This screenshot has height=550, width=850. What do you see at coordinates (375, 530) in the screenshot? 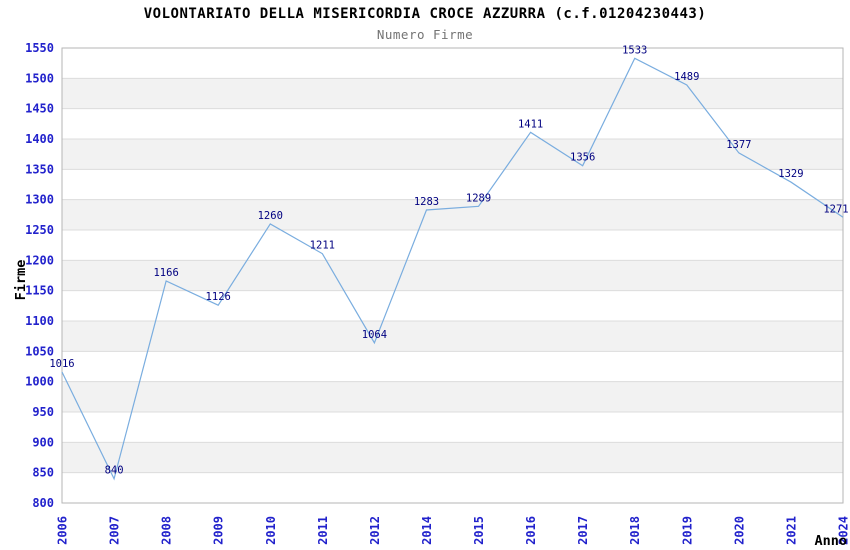
I see `x-tick-label: 2012` at bounding box center [375, 530].